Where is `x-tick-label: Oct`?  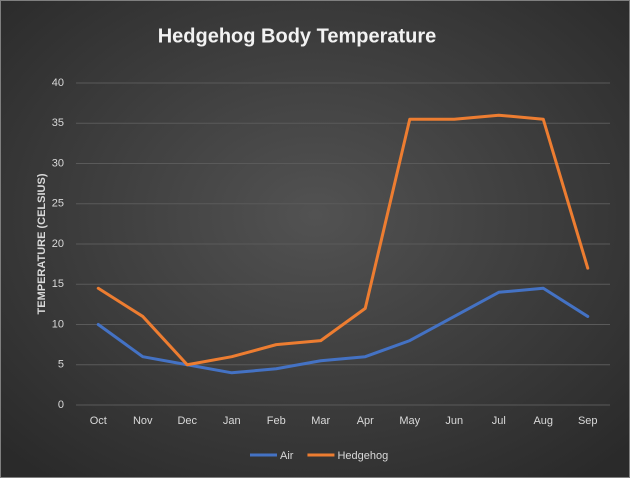
x-tick-label: Oct is located at coordinates (98, 421).